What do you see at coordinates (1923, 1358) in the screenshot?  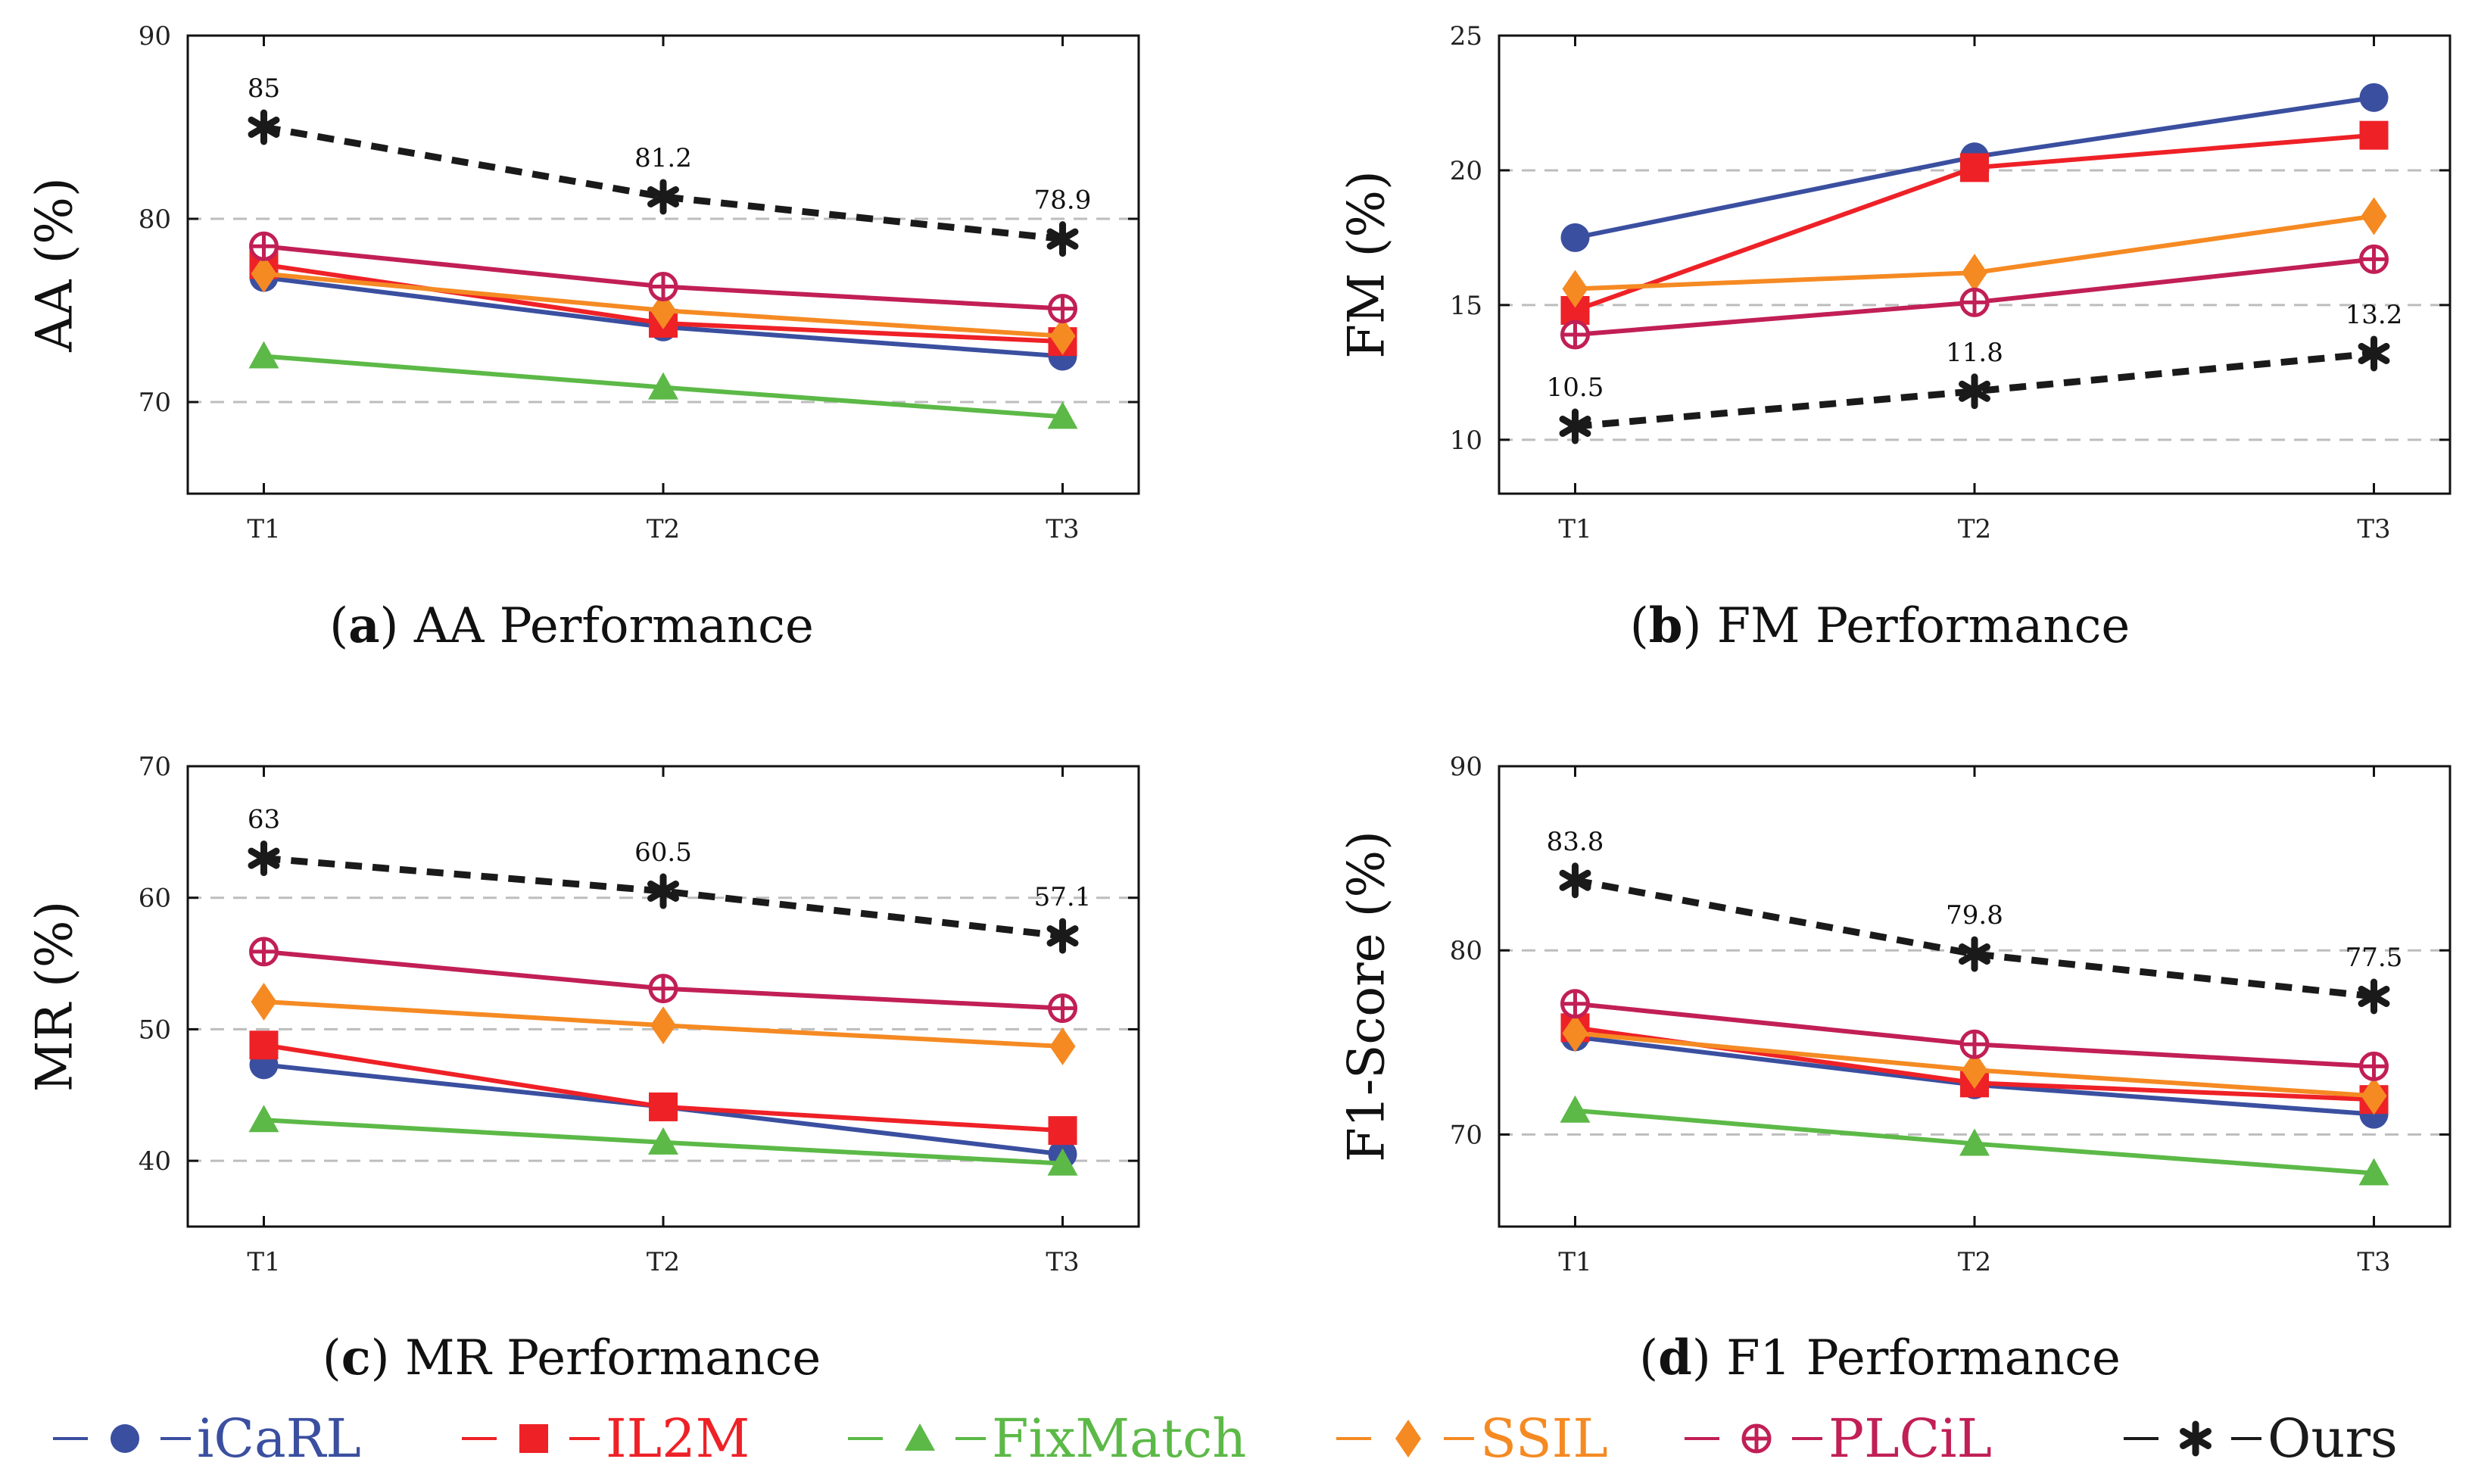 I see `chart-title: F1 Performance` at bounding box center [1923, 1358].